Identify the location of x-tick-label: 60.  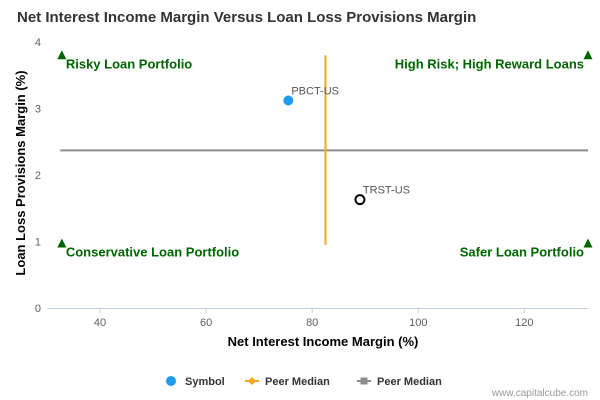
(206, 323).